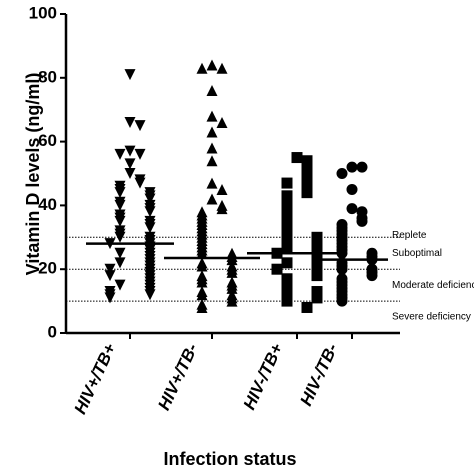 Image resolution: width=474 pixels, height=471 pixels. I want to click on x-tick-label: HIV+/TB+, so click(95, 379).